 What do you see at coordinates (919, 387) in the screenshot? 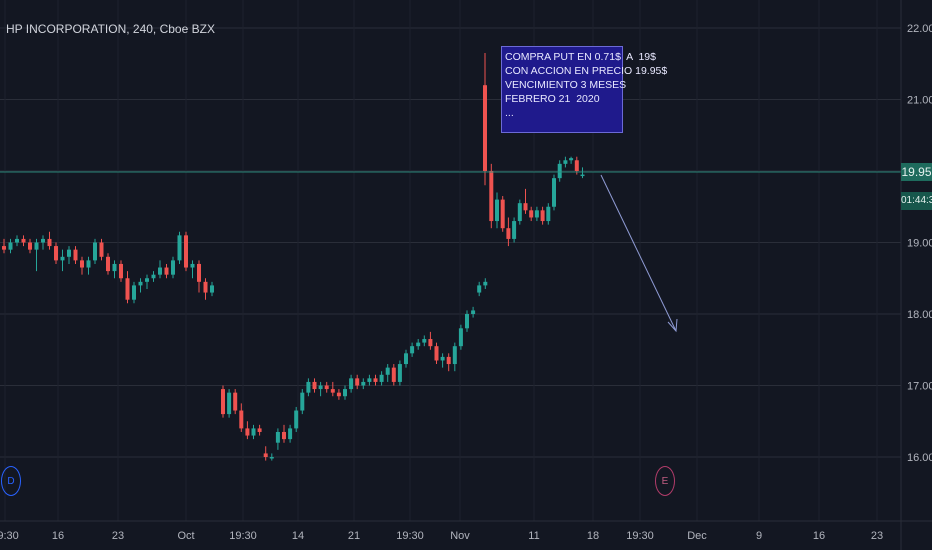
I see `price-tick-label: 17.00` at bounding box center [919, 387].